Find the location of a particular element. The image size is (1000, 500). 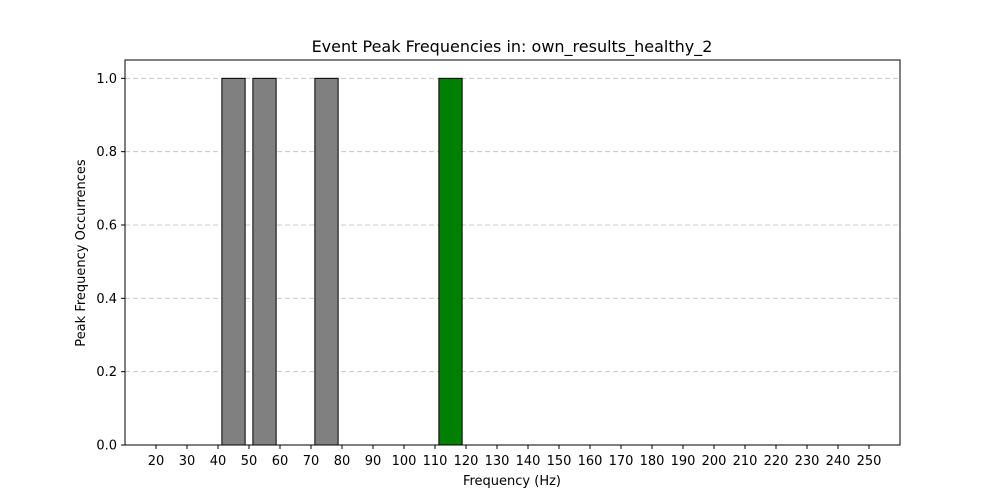

x-tick-label: 250 is located at coordinates (869, 461).